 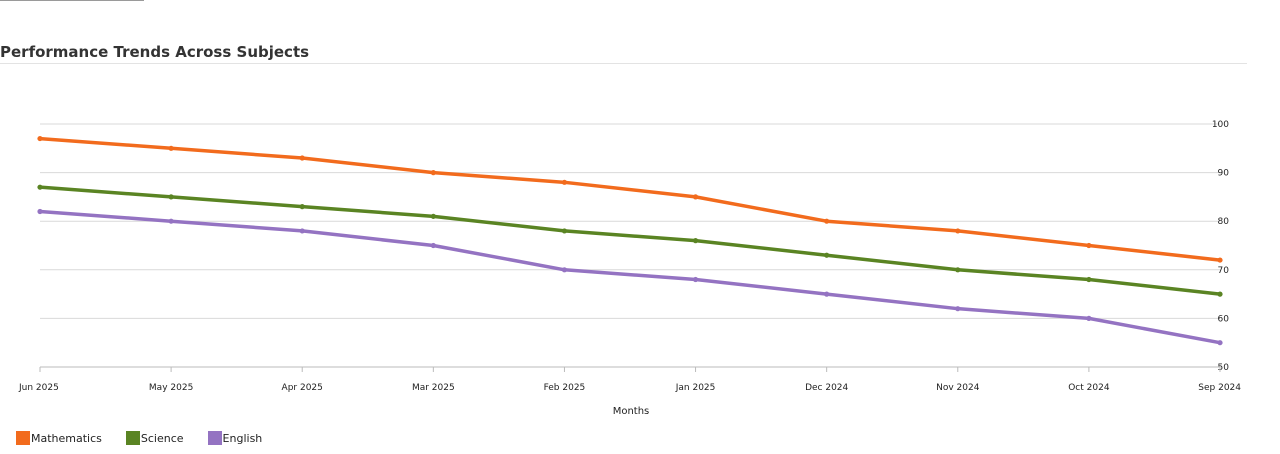 What do you see at coordinates (162, 438) in the screenshot?
I see `legend-label: Science` at bounding box center [162, 438].